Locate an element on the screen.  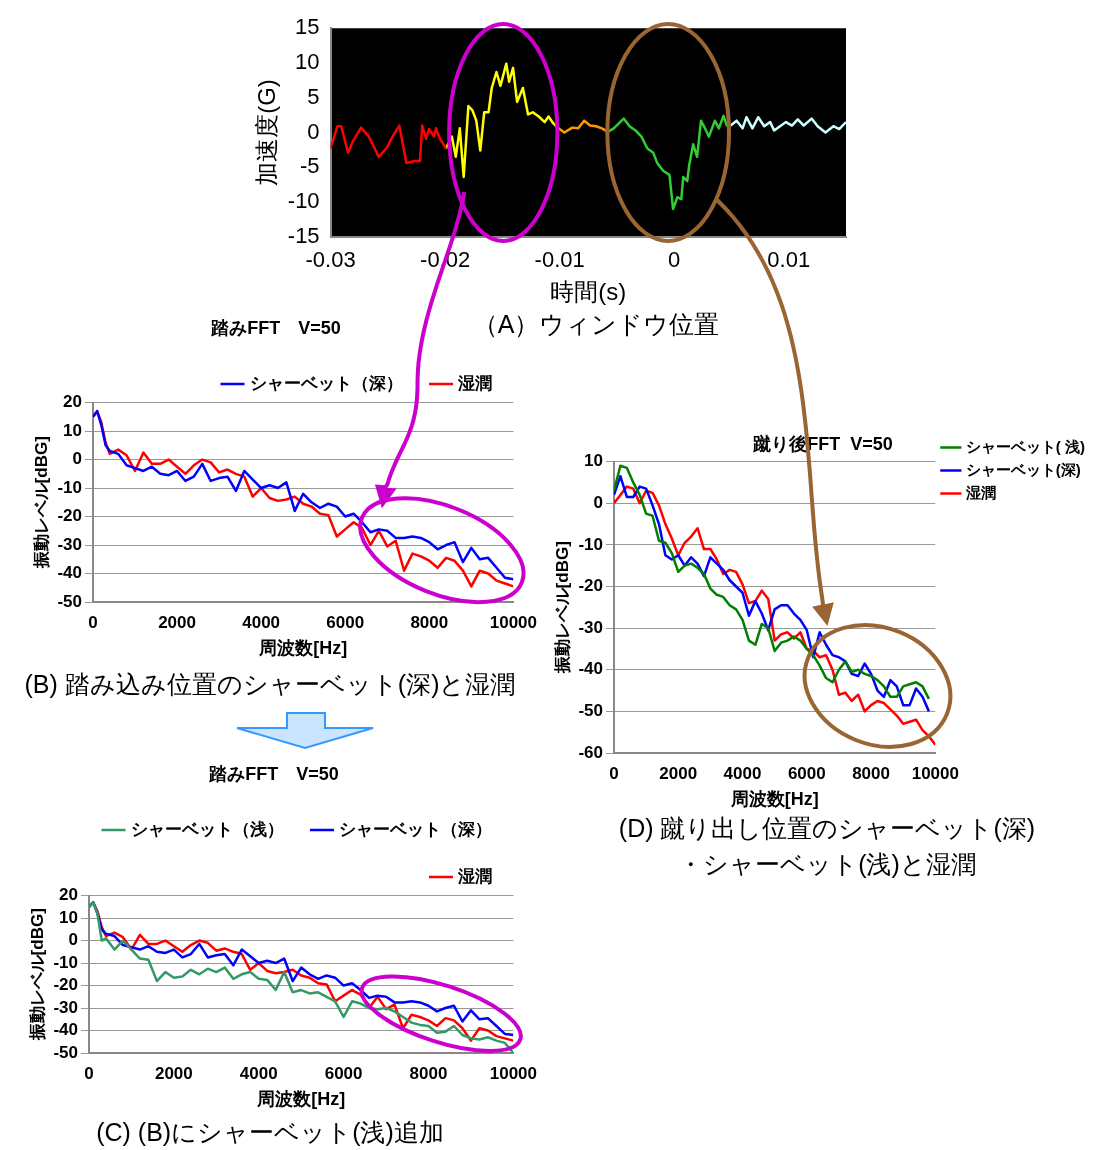
legend-label: シャーベット(深) is located at coordinates (1023, 469).